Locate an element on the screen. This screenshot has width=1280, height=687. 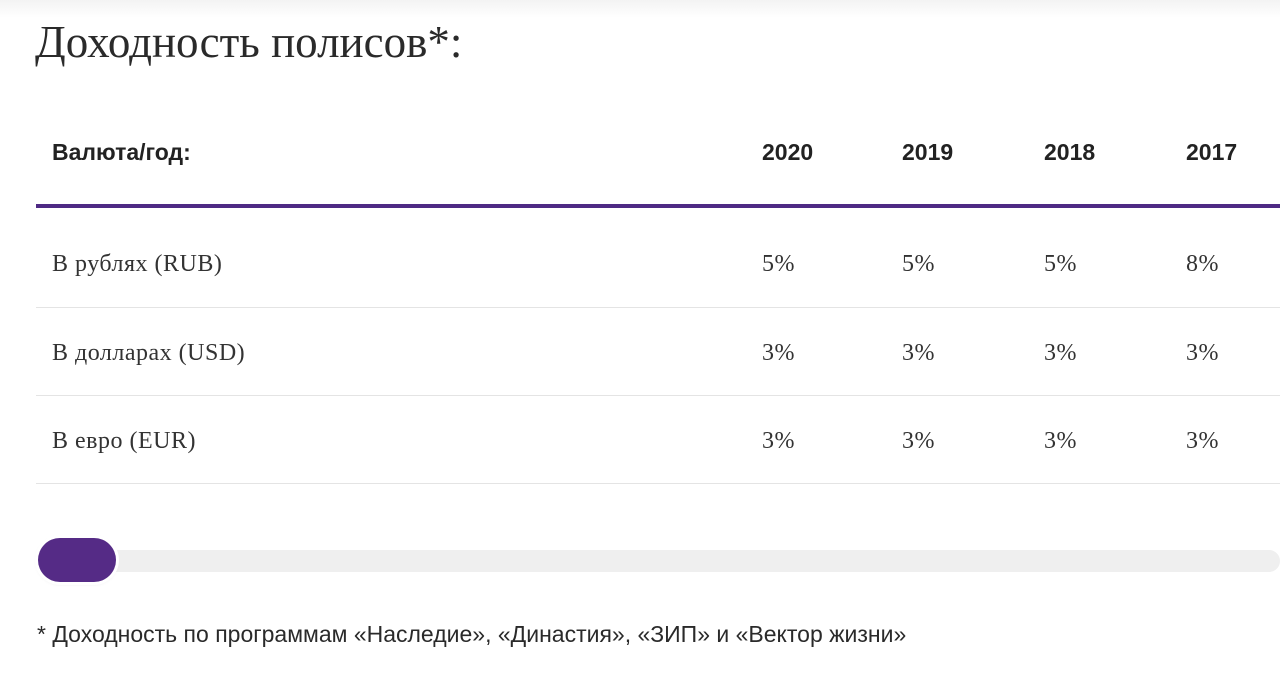
page-title: Доходность полисов*: is located at coordinates (249, 42).